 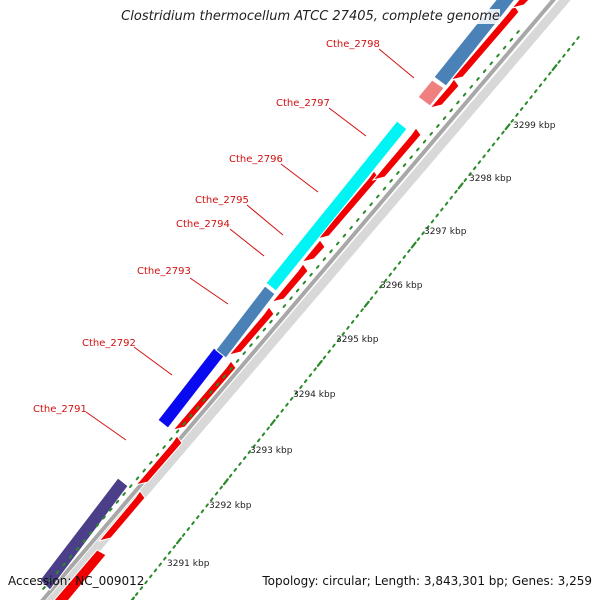 I want to click on scale-tick-label: 3294 kbp, so click(x=314, y=395).